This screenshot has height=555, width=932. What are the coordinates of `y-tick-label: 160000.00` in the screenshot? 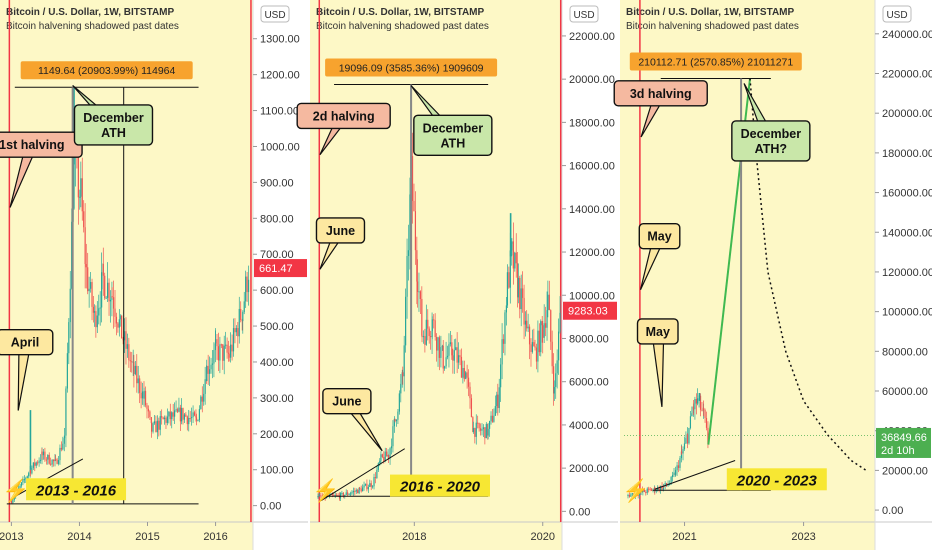 It's located at (907, 194).